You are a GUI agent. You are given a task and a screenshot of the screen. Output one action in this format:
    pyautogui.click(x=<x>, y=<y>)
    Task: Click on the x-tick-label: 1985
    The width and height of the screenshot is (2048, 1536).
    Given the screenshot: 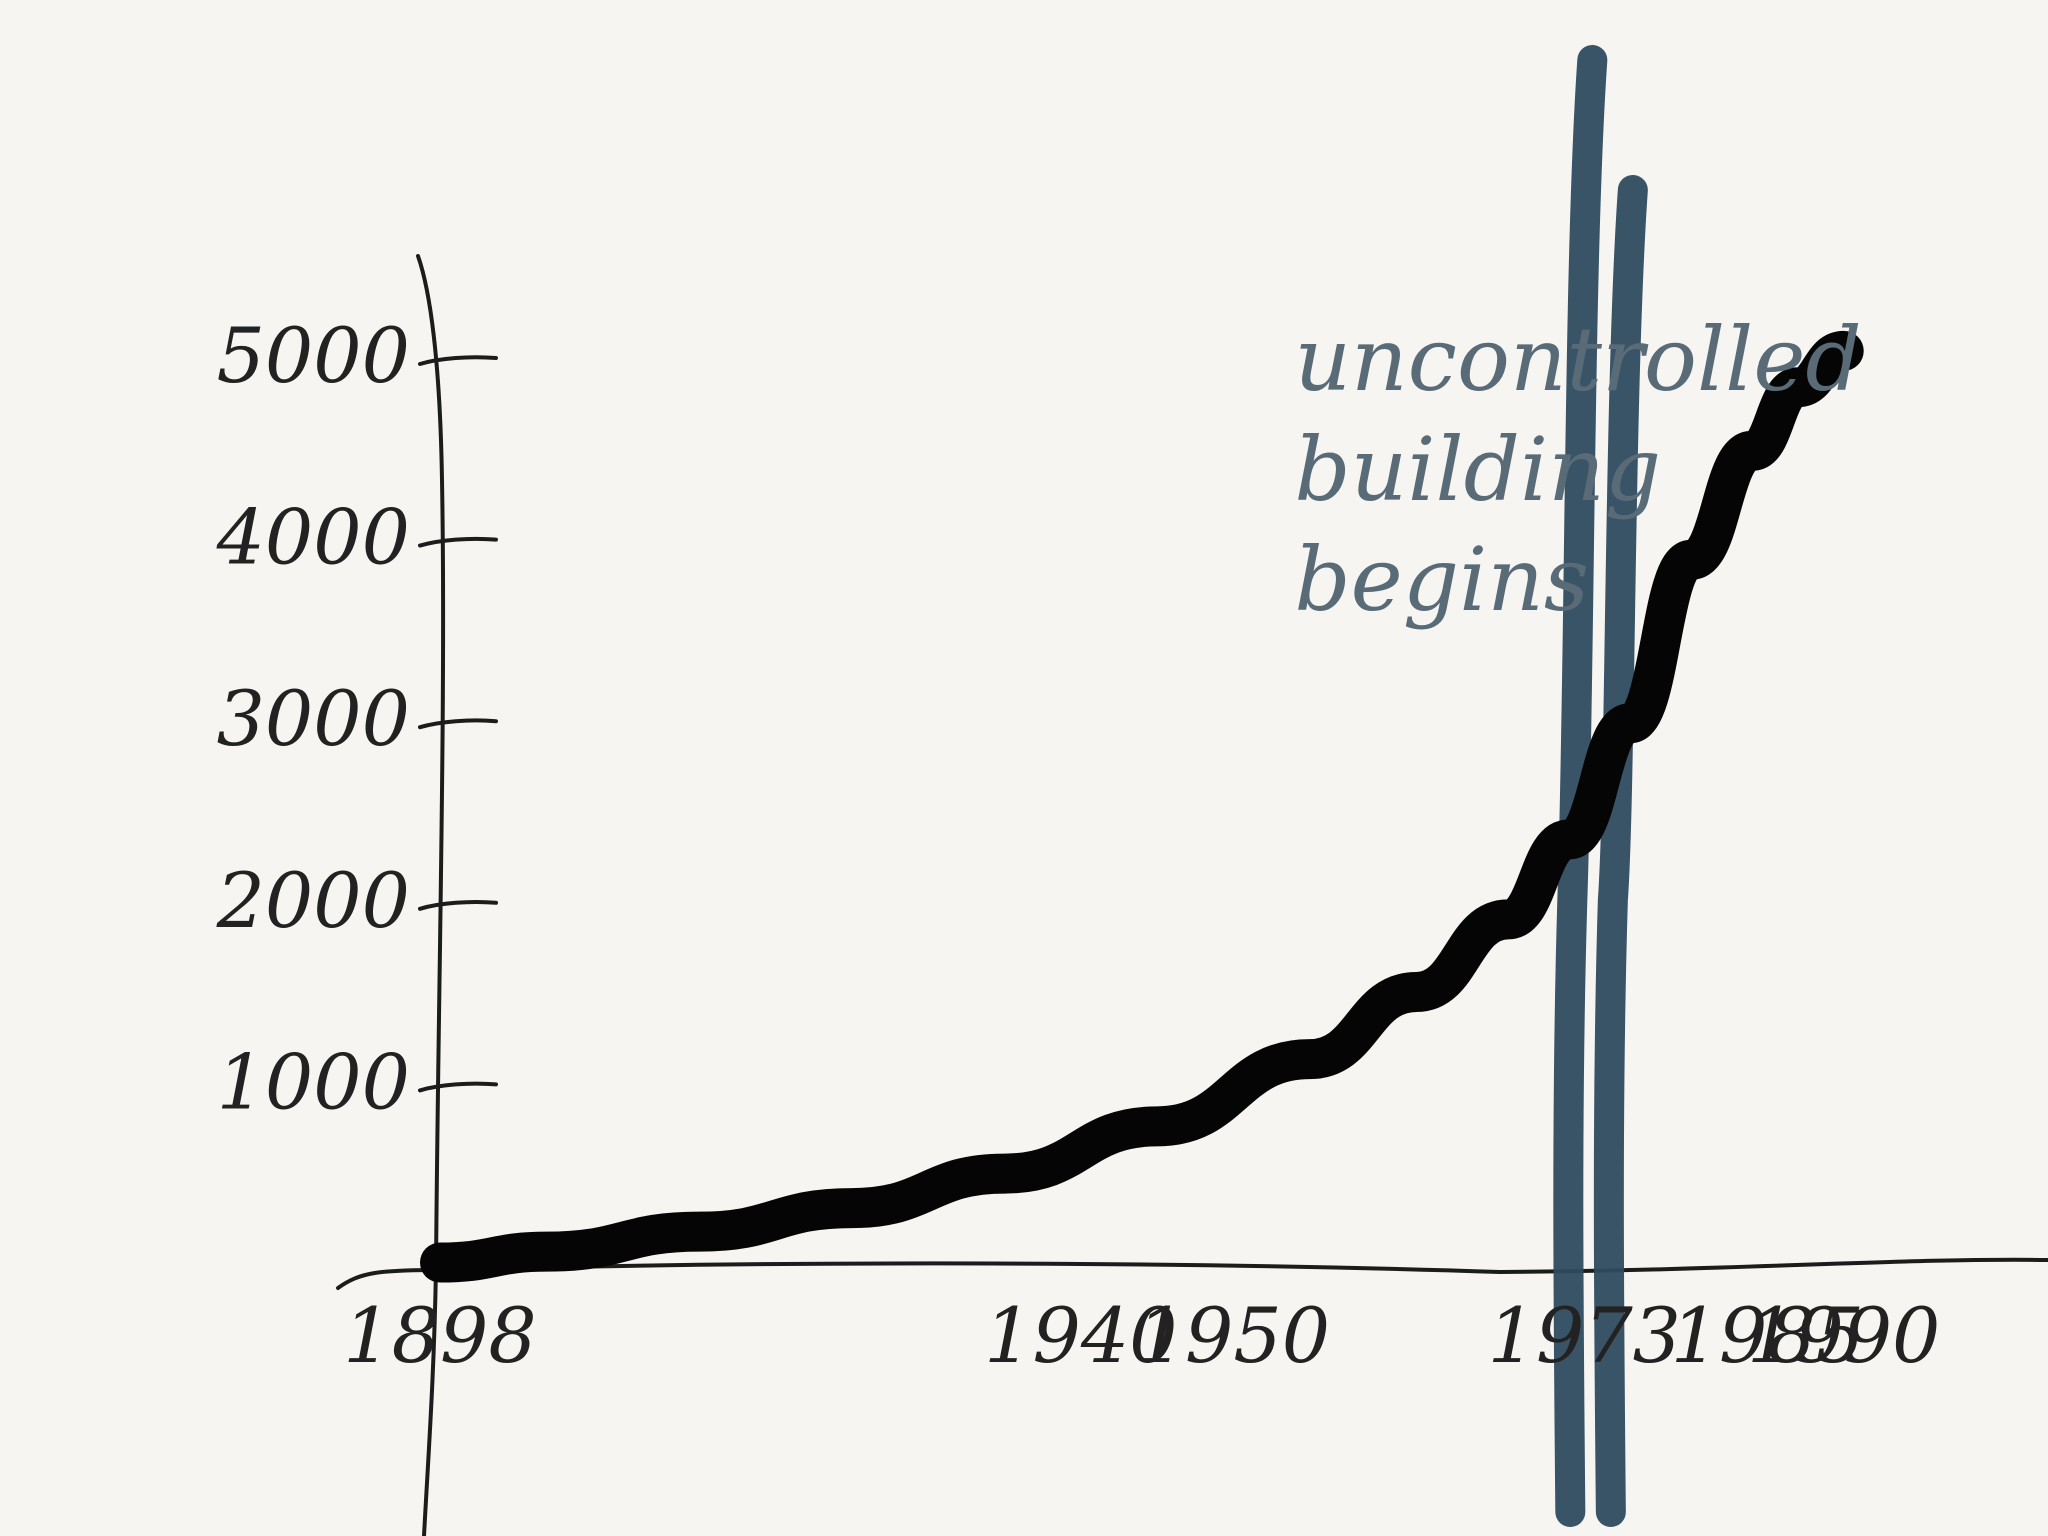 What is the action you would take?
    pyautogui.click(x=1767, y=1335)
    